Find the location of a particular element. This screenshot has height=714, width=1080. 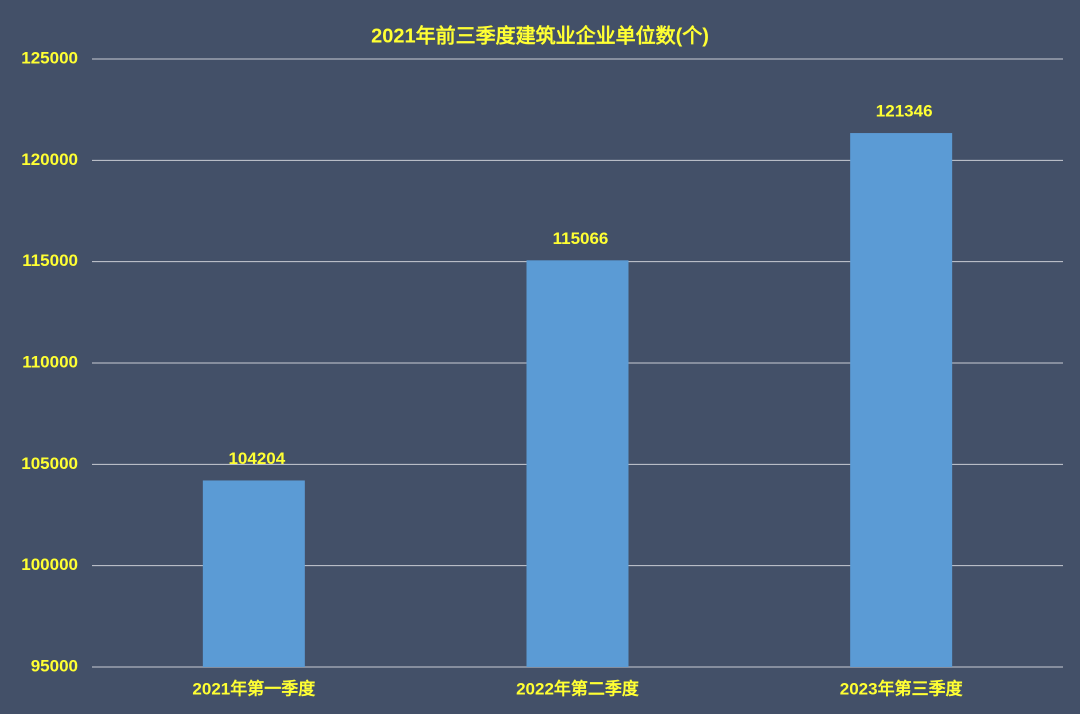

y-tick-label: 95000 is located at coordinates (54, 665).